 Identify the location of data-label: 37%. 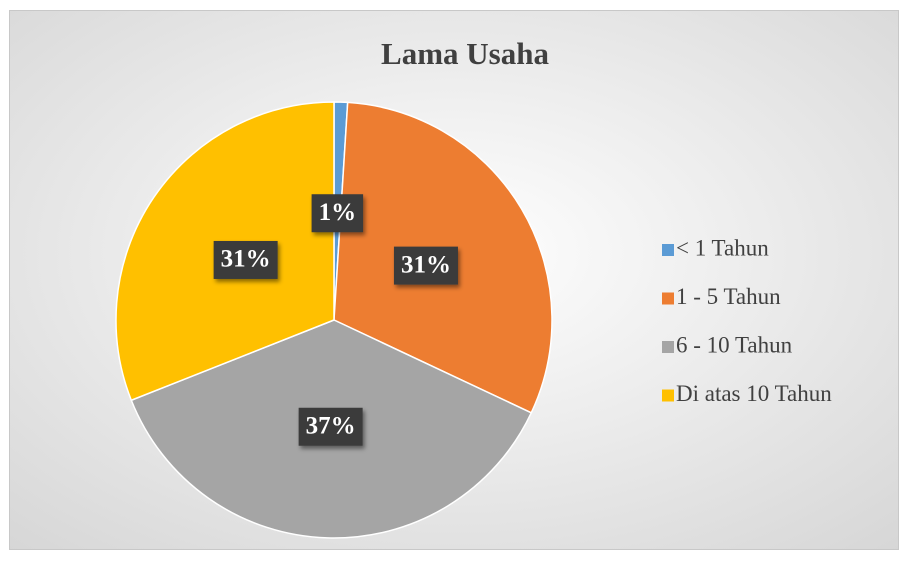
(331, 426).